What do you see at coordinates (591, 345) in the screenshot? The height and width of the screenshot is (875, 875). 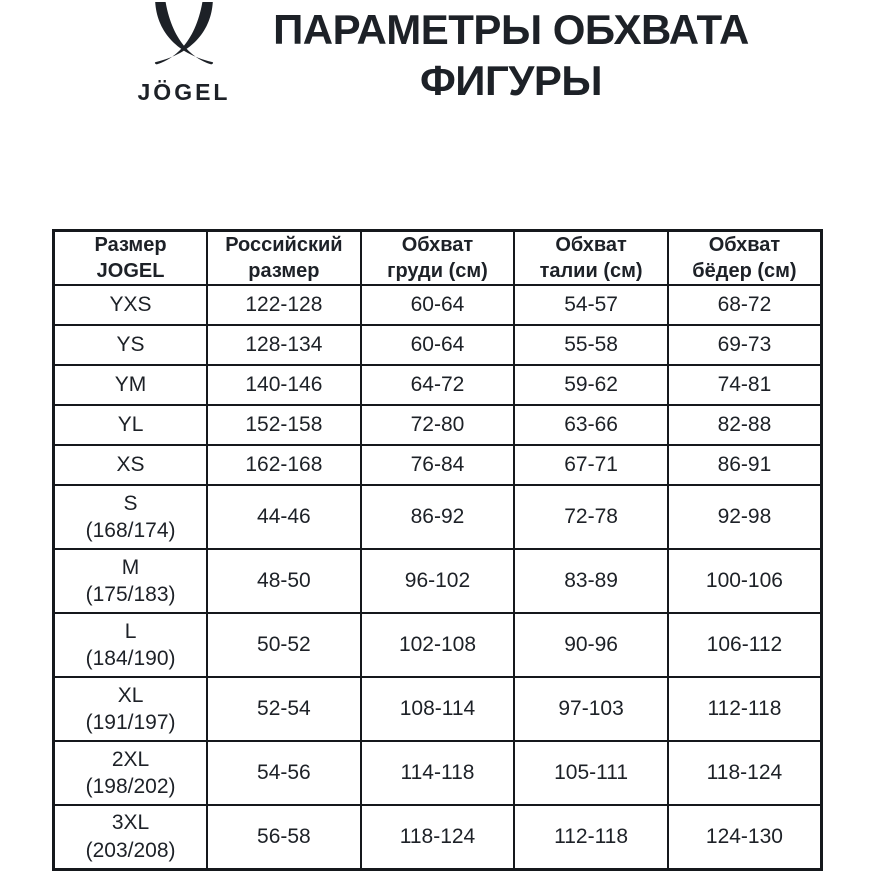 I see `waist-cell: 55-58` at bounding box center [591, 345].